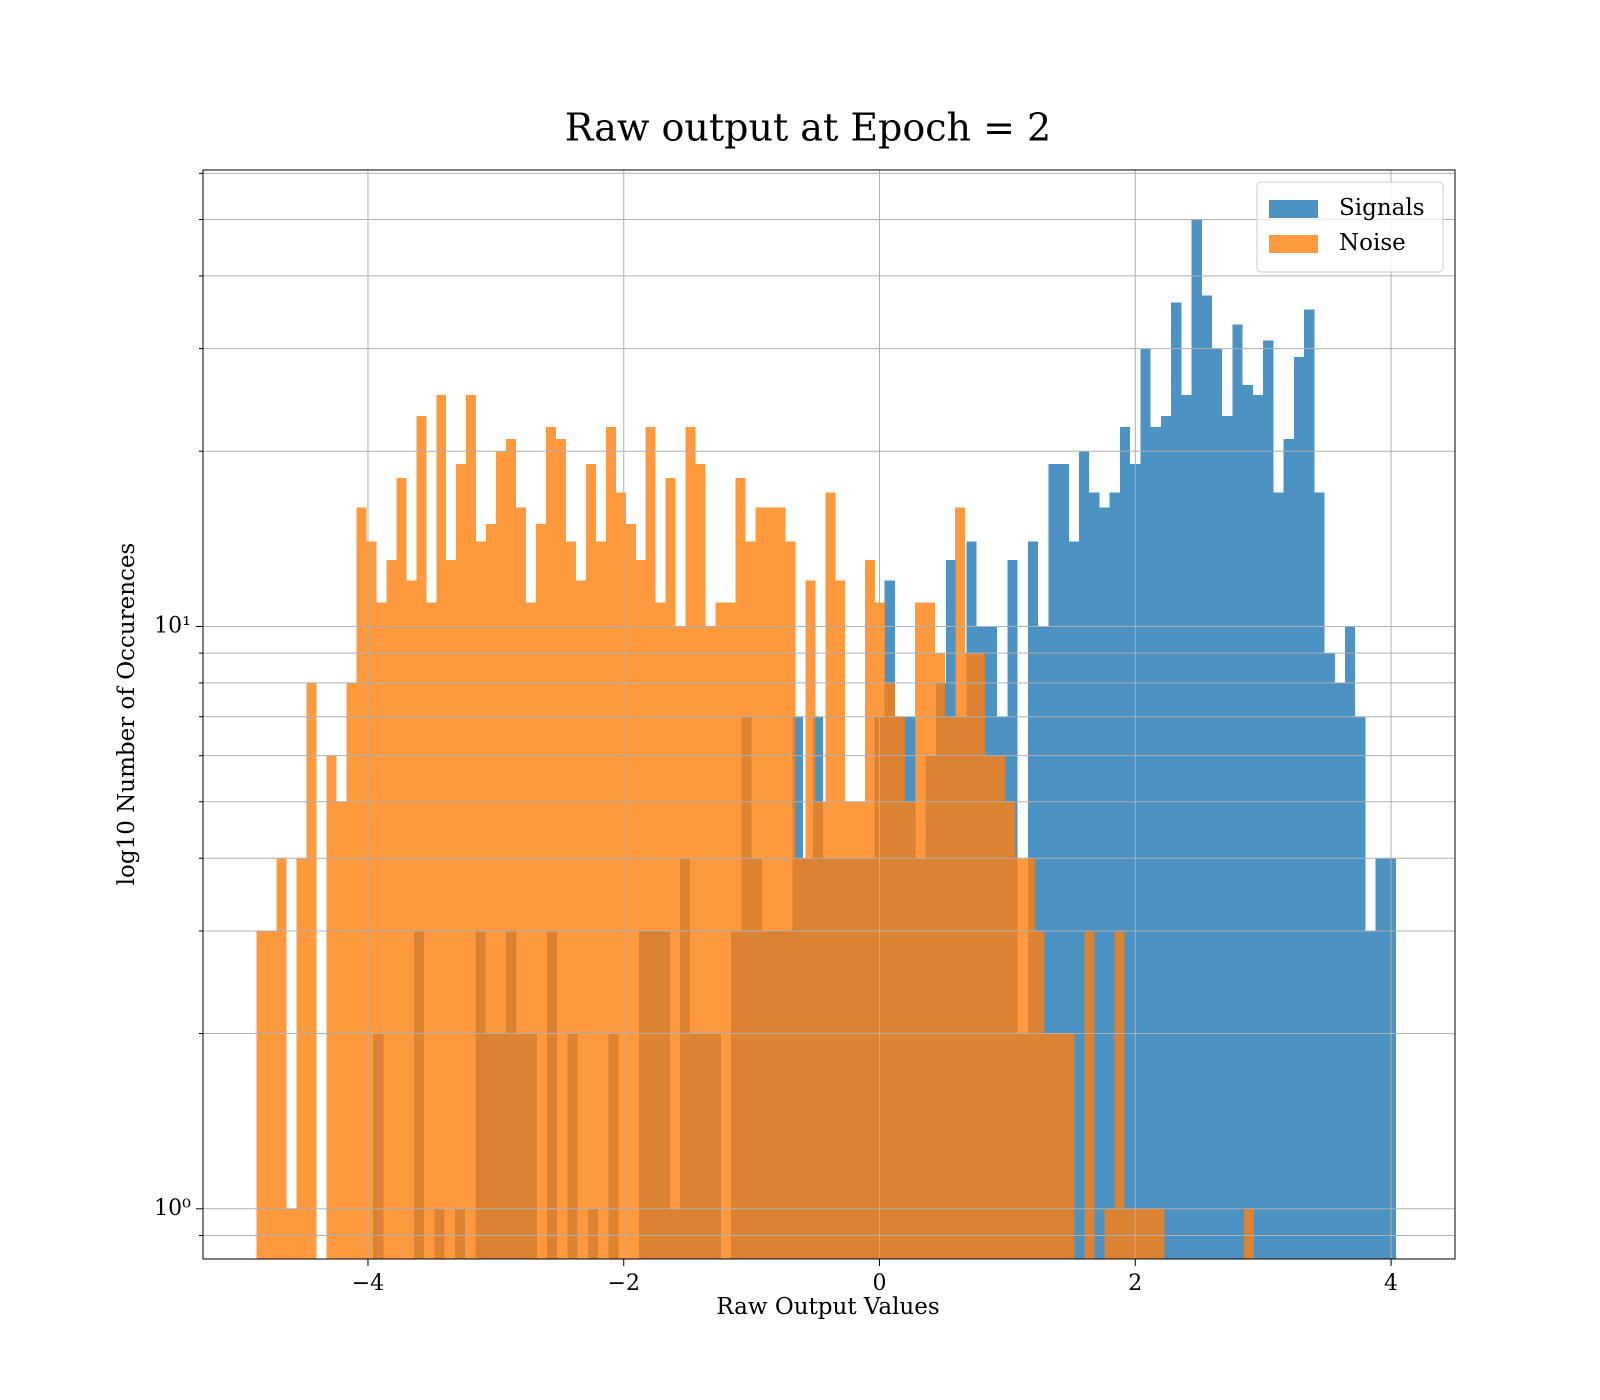  What do you see at coordinates (172, 1208) in the screenshot?
I see `y-tick-label: 10⁰` at bounding box center [172, 1208].